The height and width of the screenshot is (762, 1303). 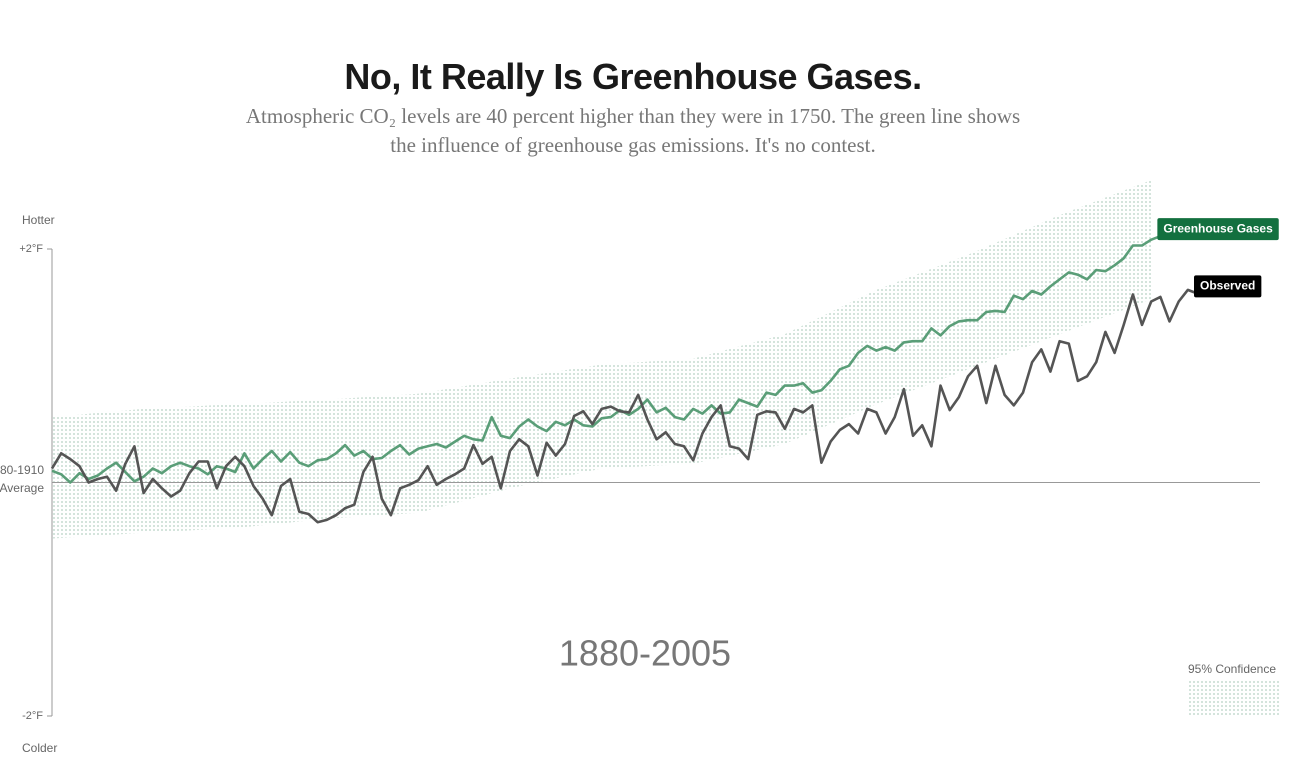 I want to click on y-tick-label: 1880-1910 Average, so click(x=22, y=479).